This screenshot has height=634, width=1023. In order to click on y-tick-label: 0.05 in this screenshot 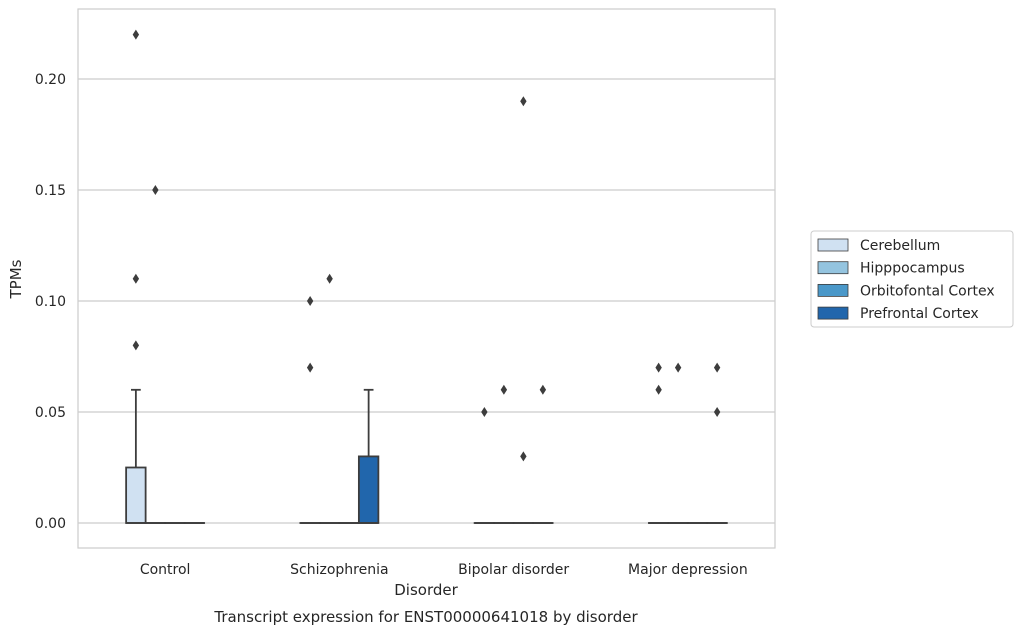, I will do `click(50, 413)`.